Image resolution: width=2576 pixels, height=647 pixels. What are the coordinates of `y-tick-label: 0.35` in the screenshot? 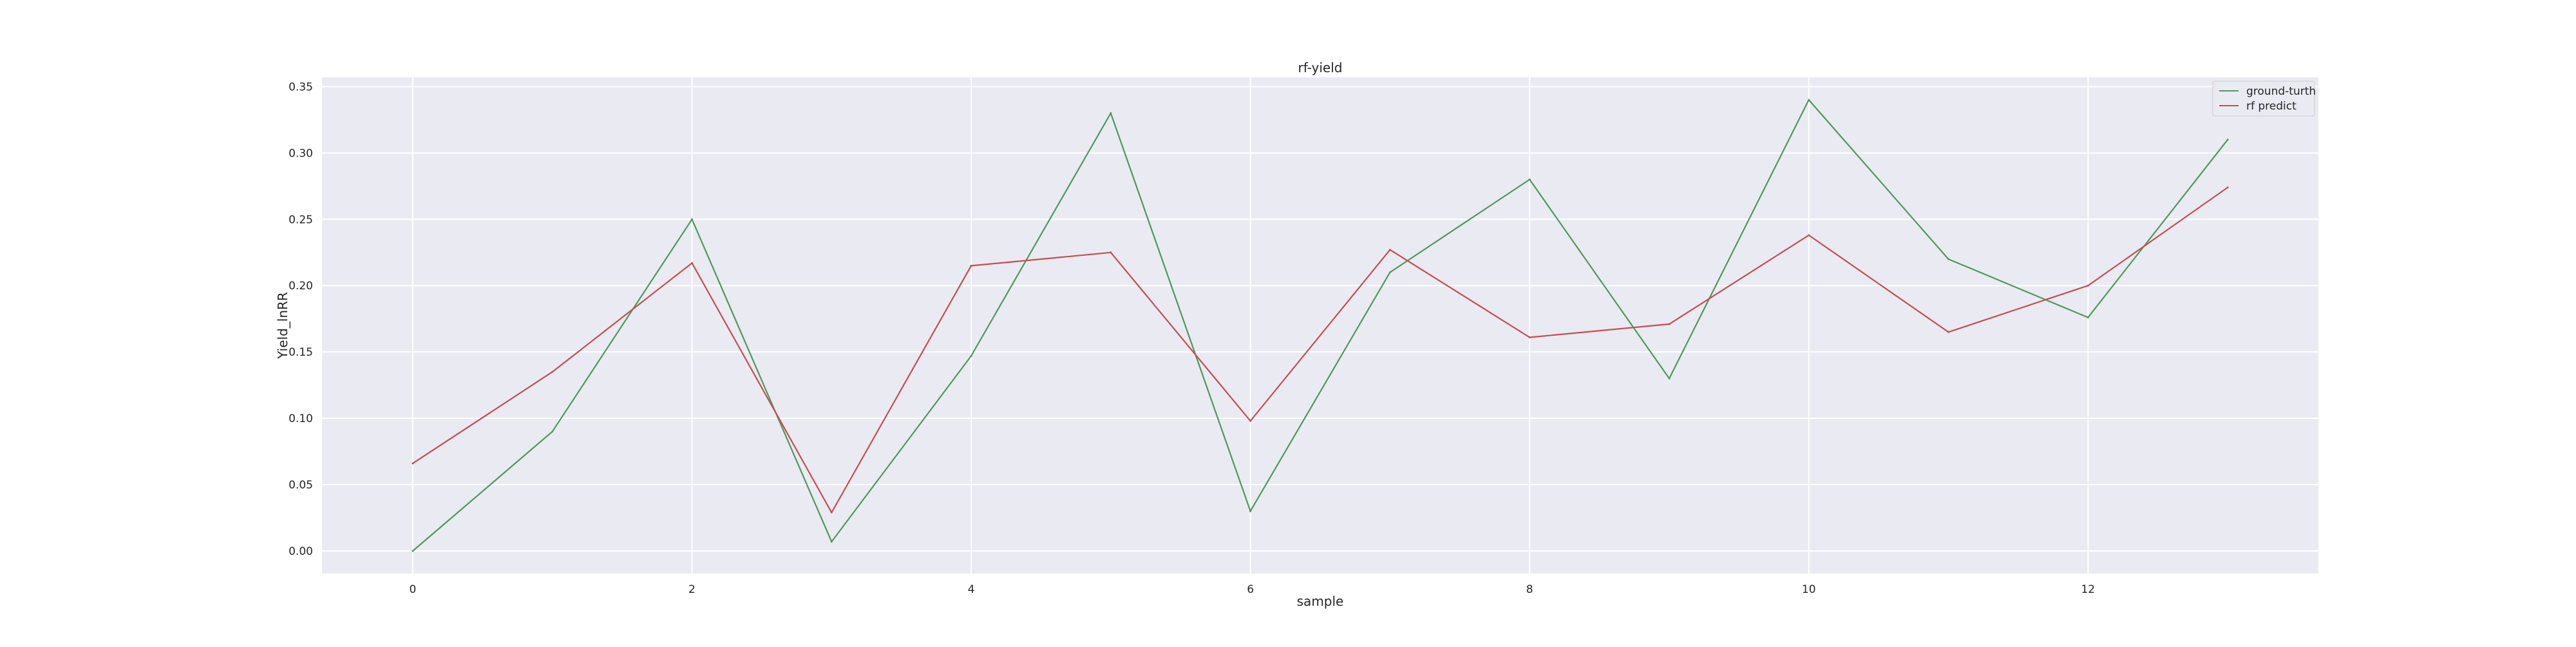 It's located at (301, 87).